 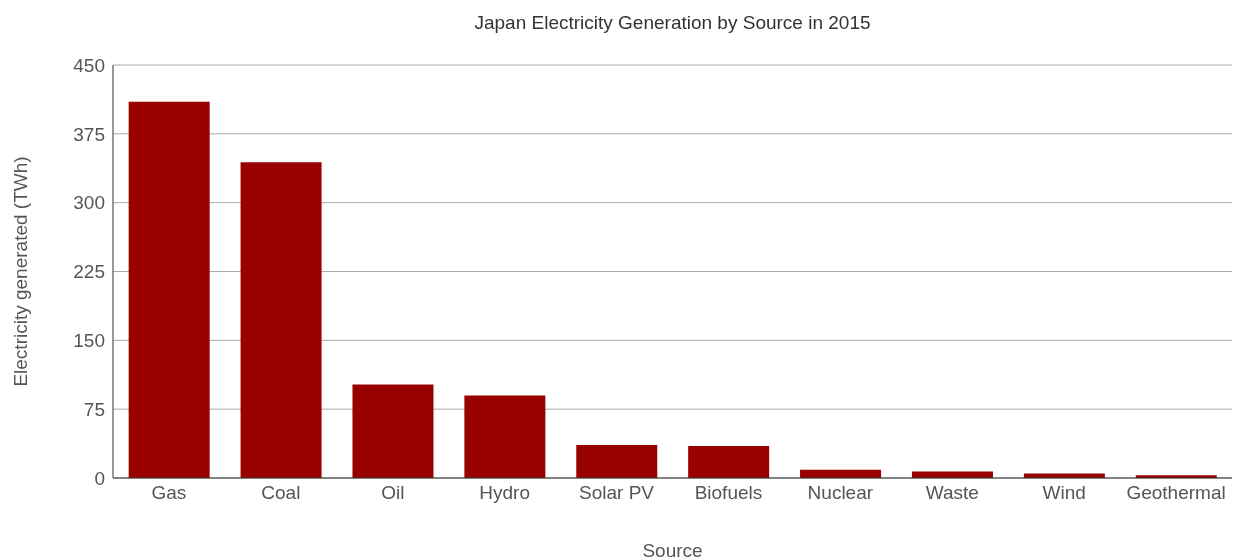 What do you see at coordinates (281, 493) in the screenshot?
I see `x-tick-label: Coal` at bounding box center [281, 493].